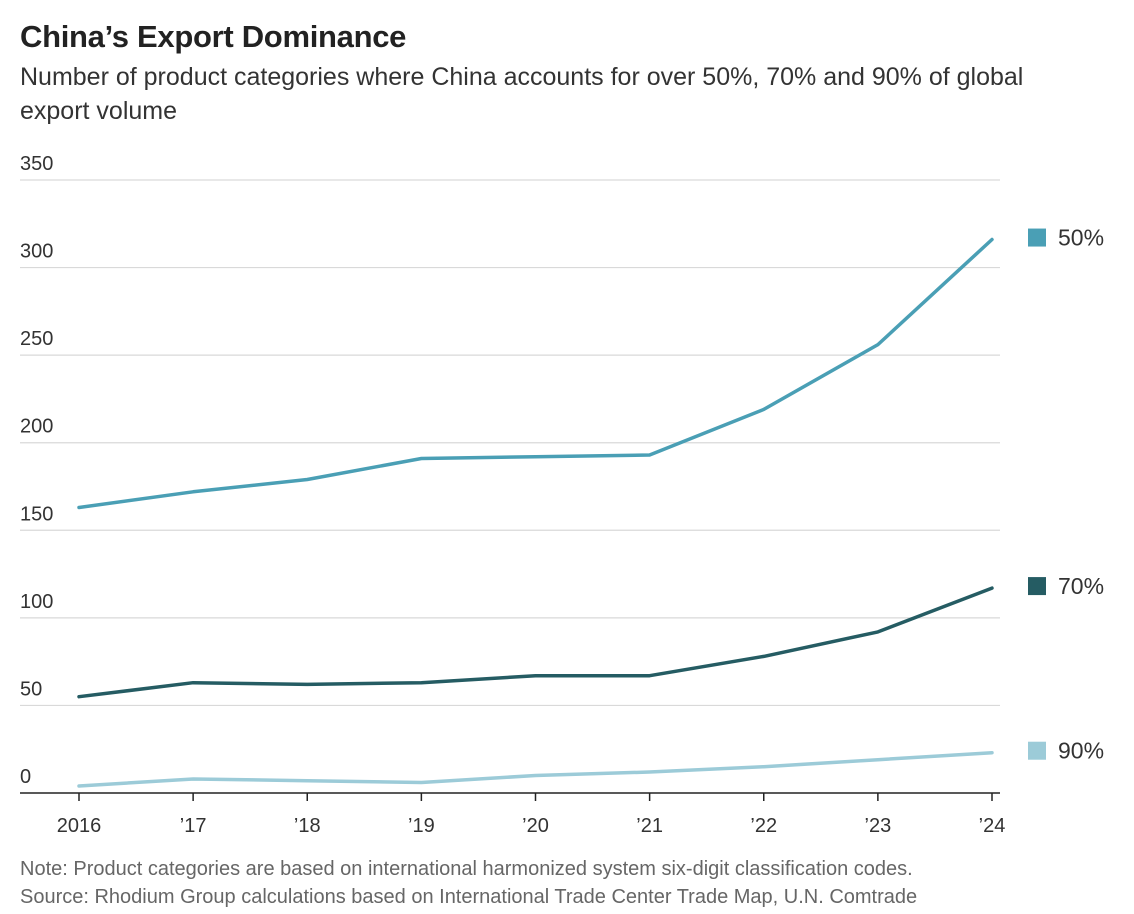  What do you see at coordinates (307, 826) in the screenshot?
I see `x-tick-label: ’18` at bounding box center [307, 826].